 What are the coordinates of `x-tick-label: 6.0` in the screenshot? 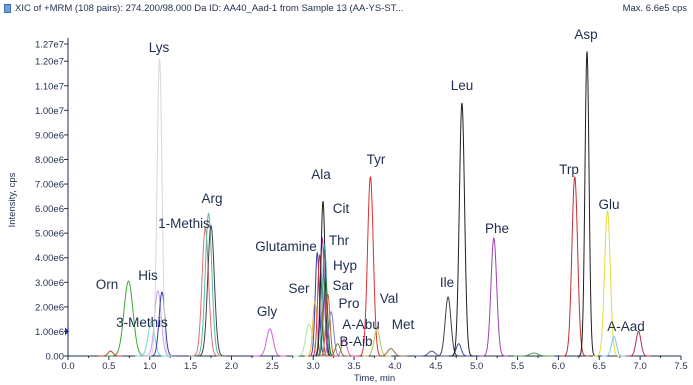 It's located at (558, 366).